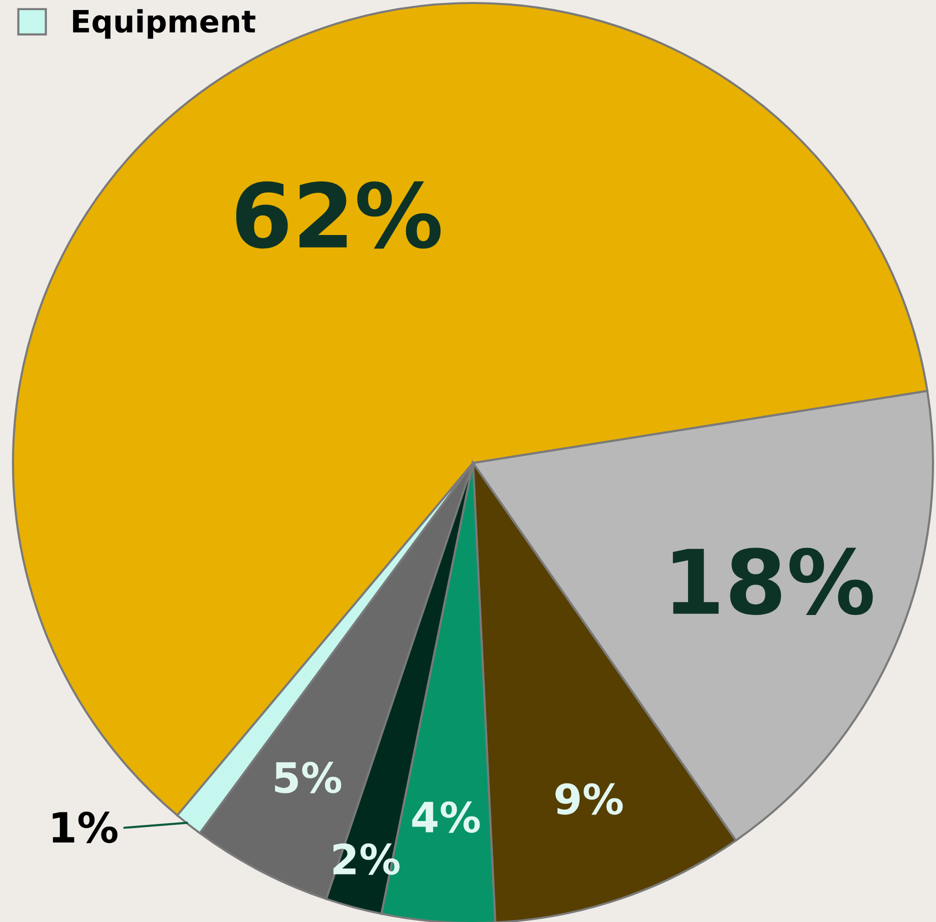 The image size is (936, 922). What do you see at coordinates (446, 817) in the screenshot?
I see `data-label: 4%` at bounding box center [446, 817].